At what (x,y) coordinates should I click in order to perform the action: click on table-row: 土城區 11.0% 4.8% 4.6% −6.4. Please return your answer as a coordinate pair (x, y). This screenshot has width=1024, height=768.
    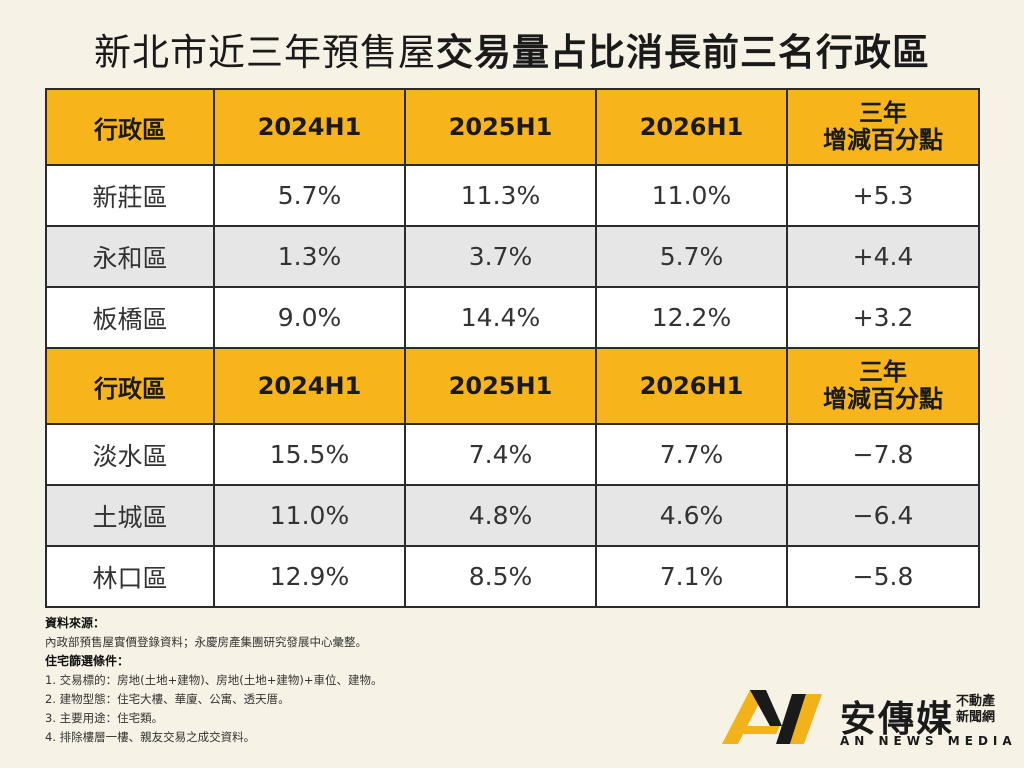
    Looking at the image, I should click on (512, 515).